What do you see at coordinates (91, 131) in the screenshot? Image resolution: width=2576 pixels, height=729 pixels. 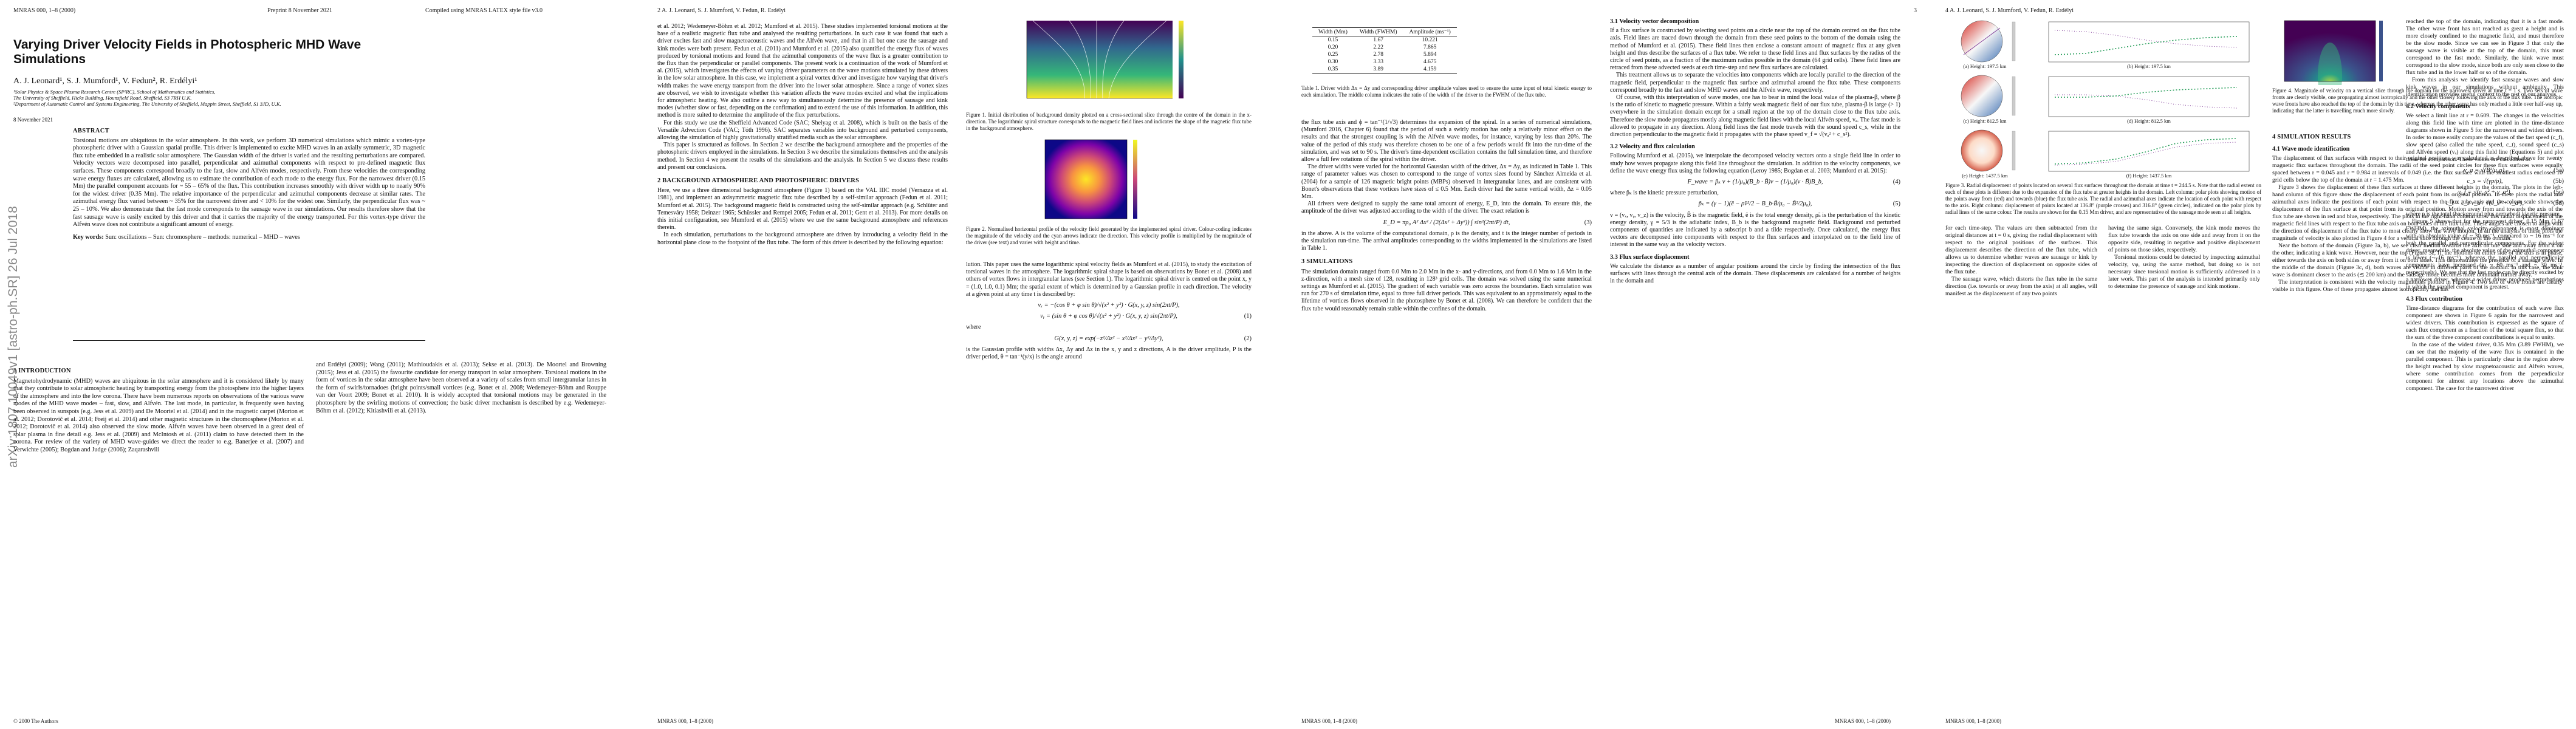 I see `abstract-heading: ABSTRACT` at bounding box center [91, 131].